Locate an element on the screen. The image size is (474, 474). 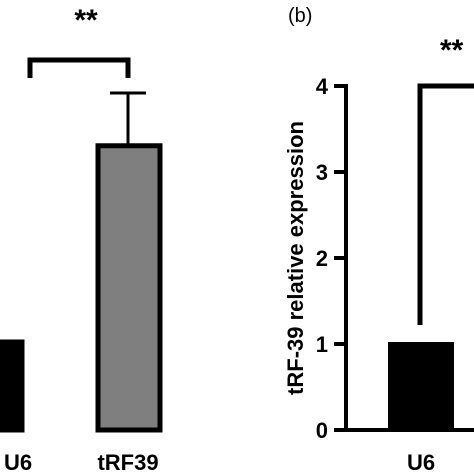
panel-b-bars is located at coordinates (421, 387).